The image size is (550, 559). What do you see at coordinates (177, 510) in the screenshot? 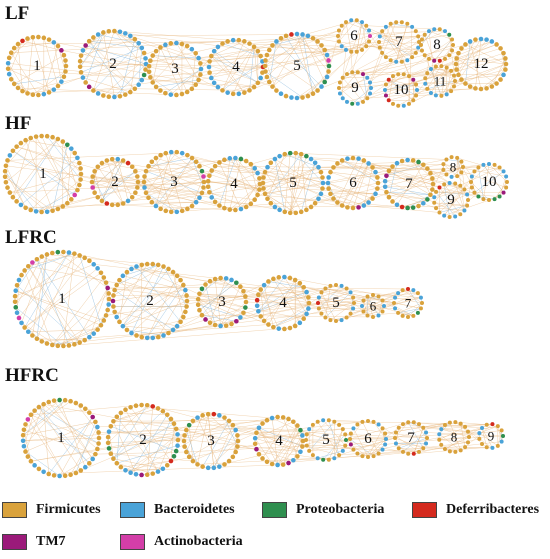
I see `legend-item-bacteroidetes: Bacteroidetes` at bounding box center [177, 510].